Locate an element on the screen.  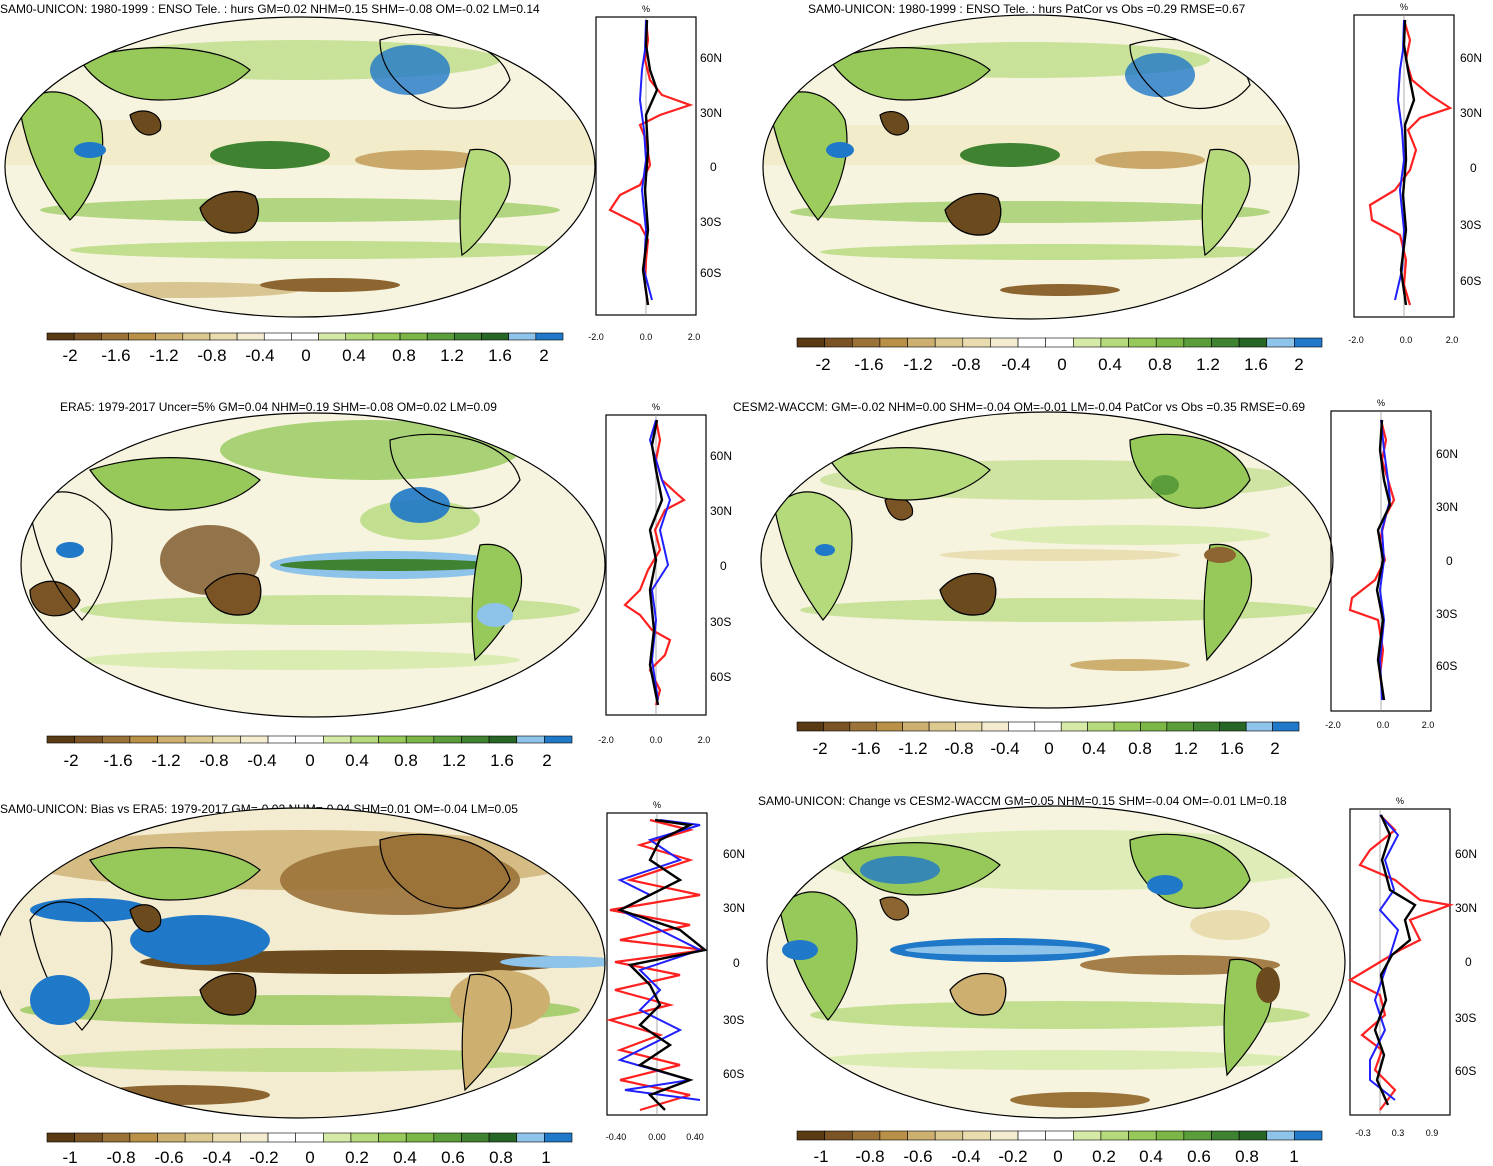
profile-xtick: -0.40 is located at coordinates (616, 1137).